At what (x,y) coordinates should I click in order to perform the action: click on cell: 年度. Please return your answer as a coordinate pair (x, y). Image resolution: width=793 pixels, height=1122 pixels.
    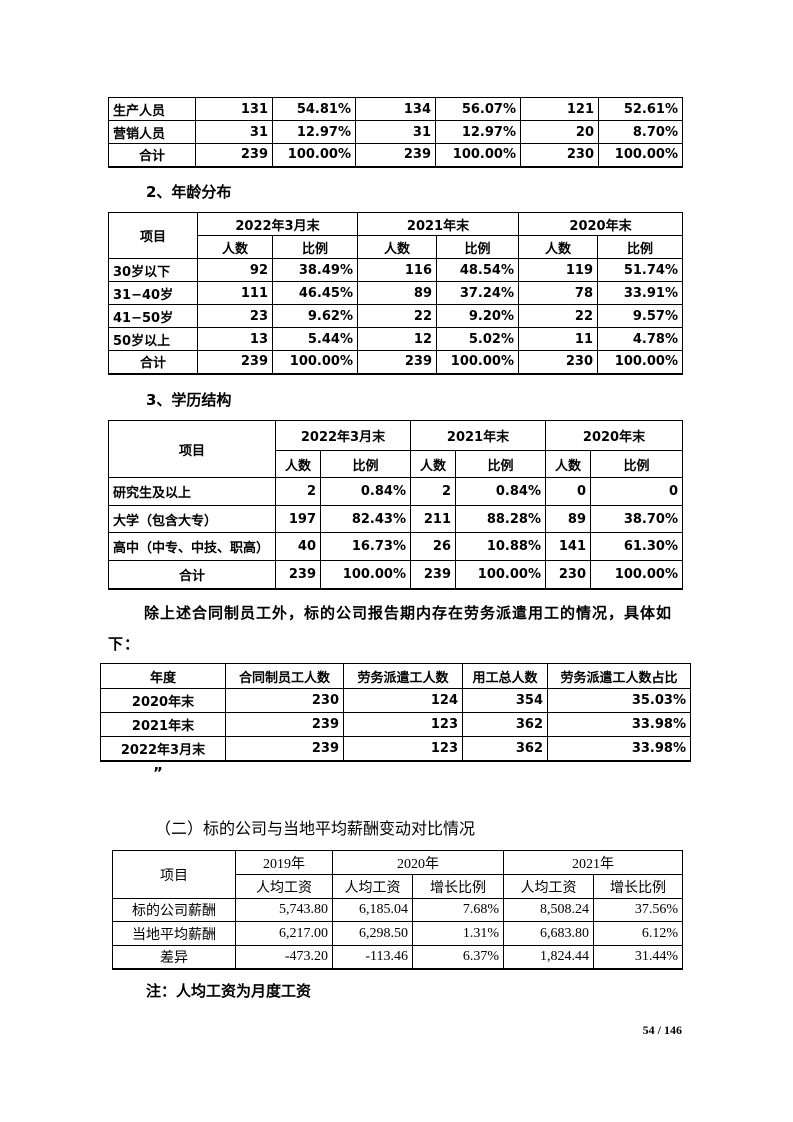
    Looking at the image, I should click on (163, 676).